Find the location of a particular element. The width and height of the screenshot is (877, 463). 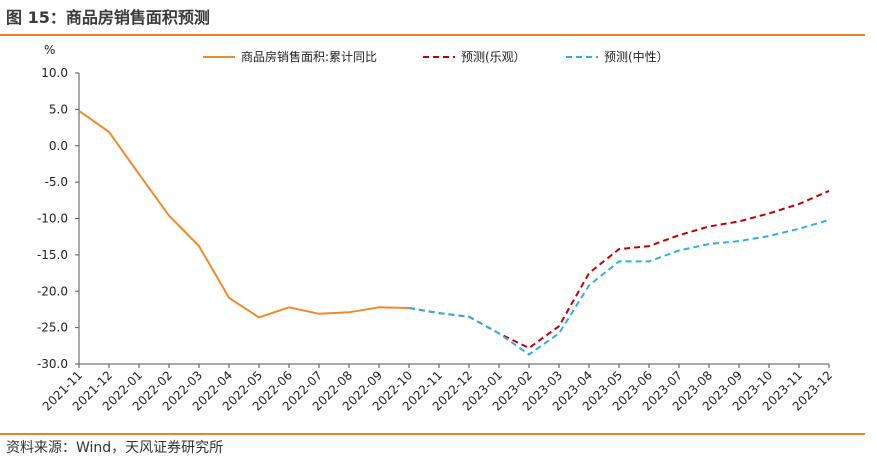

y-tick-label: 0.0 is located at coordinates (58, 146).